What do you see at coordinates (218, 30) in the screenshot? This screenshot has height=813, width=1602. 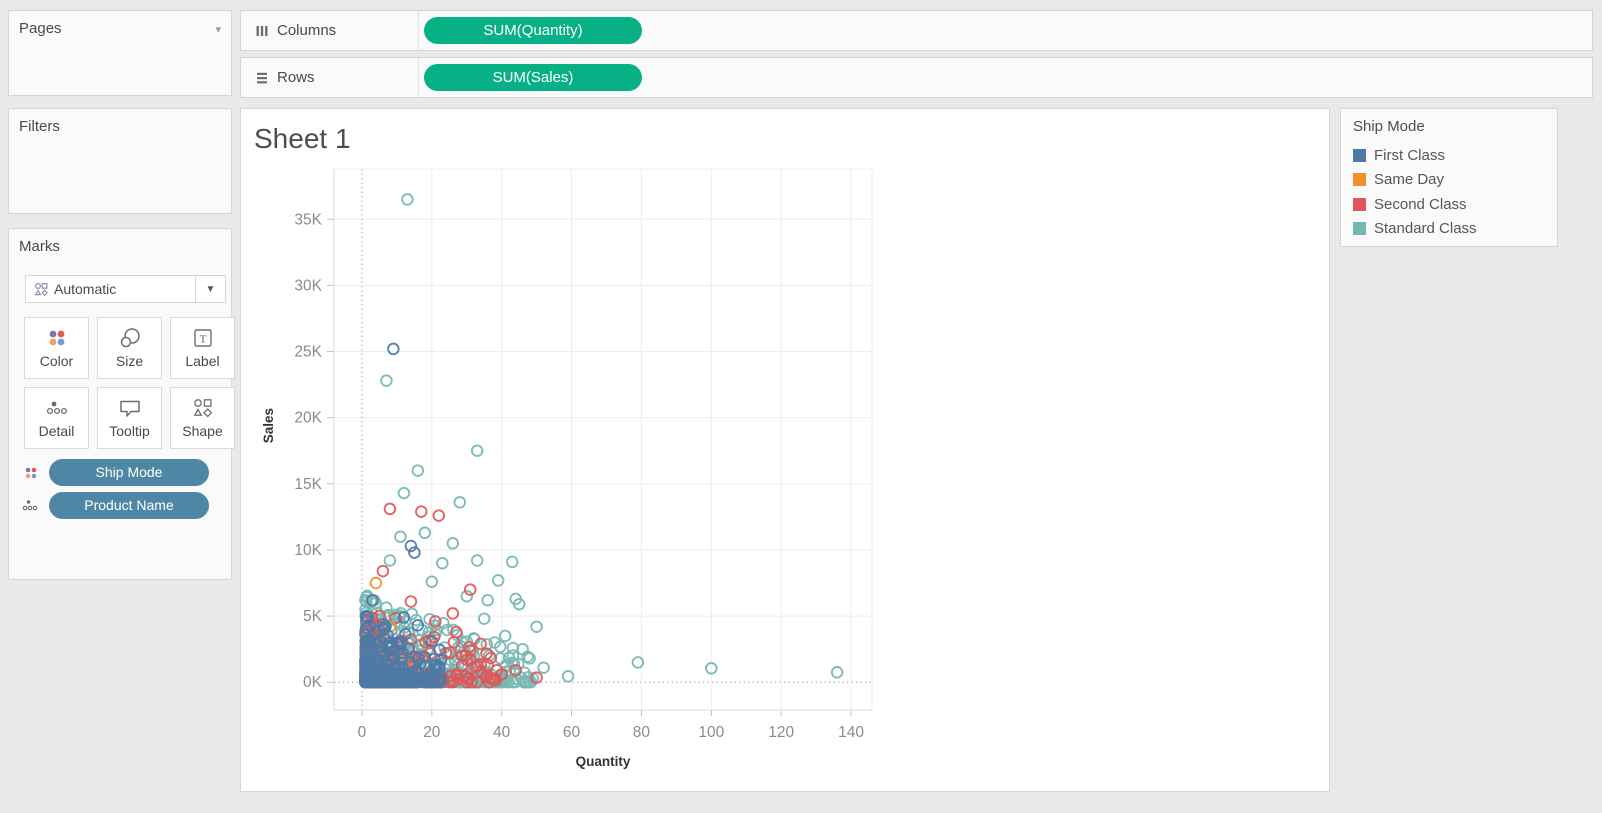 I see `chevron-down-icon: ▾` at bounding box center [218, 30].